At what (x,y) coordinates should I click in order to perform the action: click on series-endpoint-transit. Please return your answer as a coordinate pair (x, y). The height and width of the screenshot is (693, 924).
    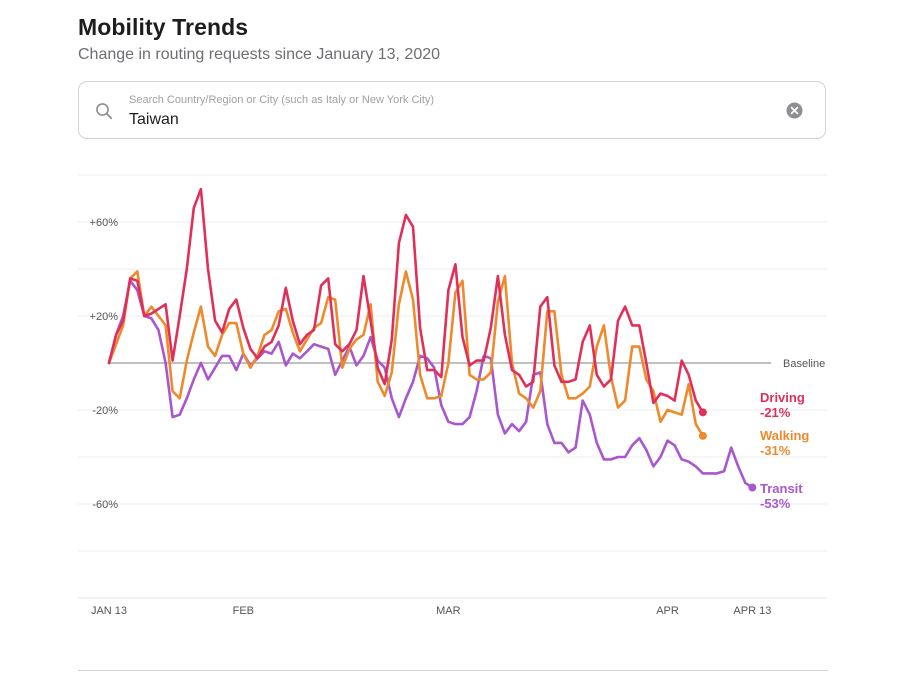
    Looking at the image, I should click on (752, 487).